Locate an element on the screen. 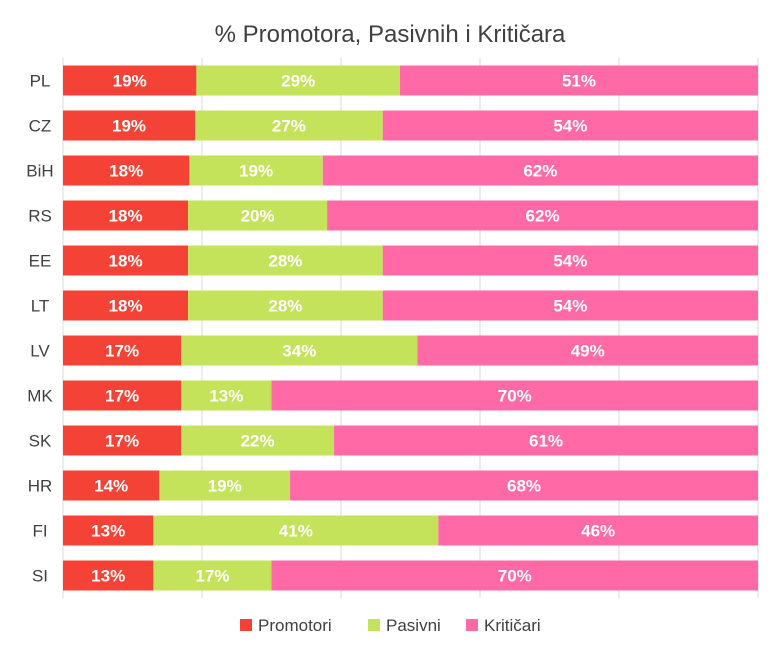 Image resolution: width=780 pixels, height=656 pixels. category-label: BiH is located at coordinates (39, 171).